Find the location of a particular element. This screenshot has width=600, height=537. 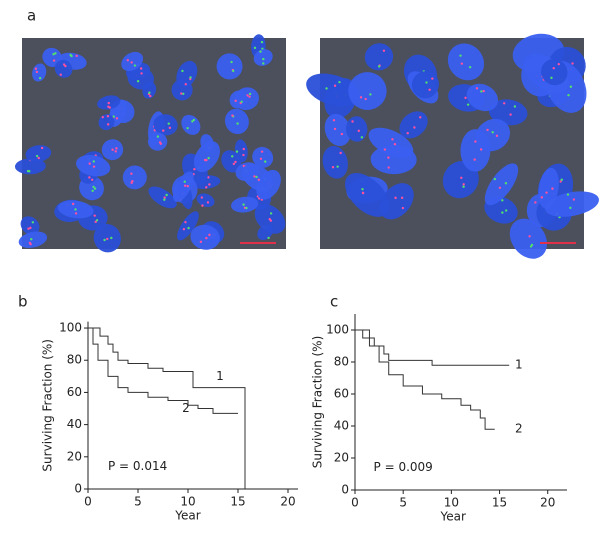

y-tick-label: 60 is located at coordinates (341, 394).